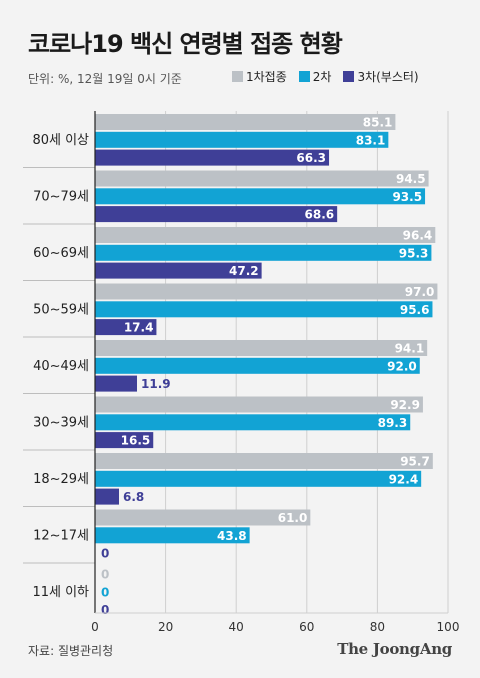 This screenshot has width=480, height=678. Describe the element at coordinates (61, 422) in the screenshot. I see `category-label: 30~39세` at that location.